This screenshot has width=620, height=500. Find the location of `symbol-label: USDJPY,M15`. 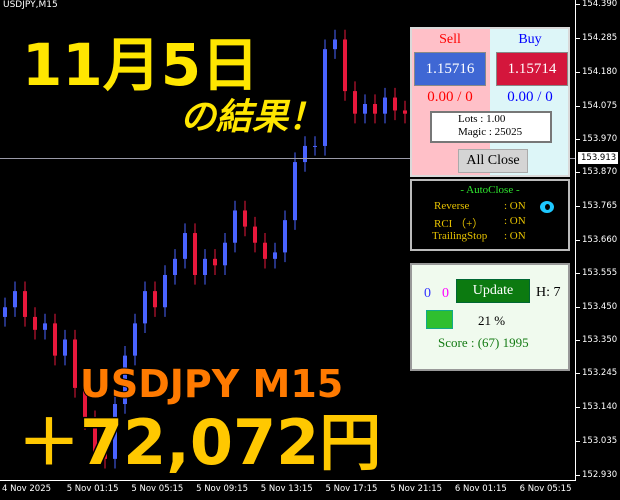

symbol-label: USDJPY,M15 is located at coordinates (30, 5).